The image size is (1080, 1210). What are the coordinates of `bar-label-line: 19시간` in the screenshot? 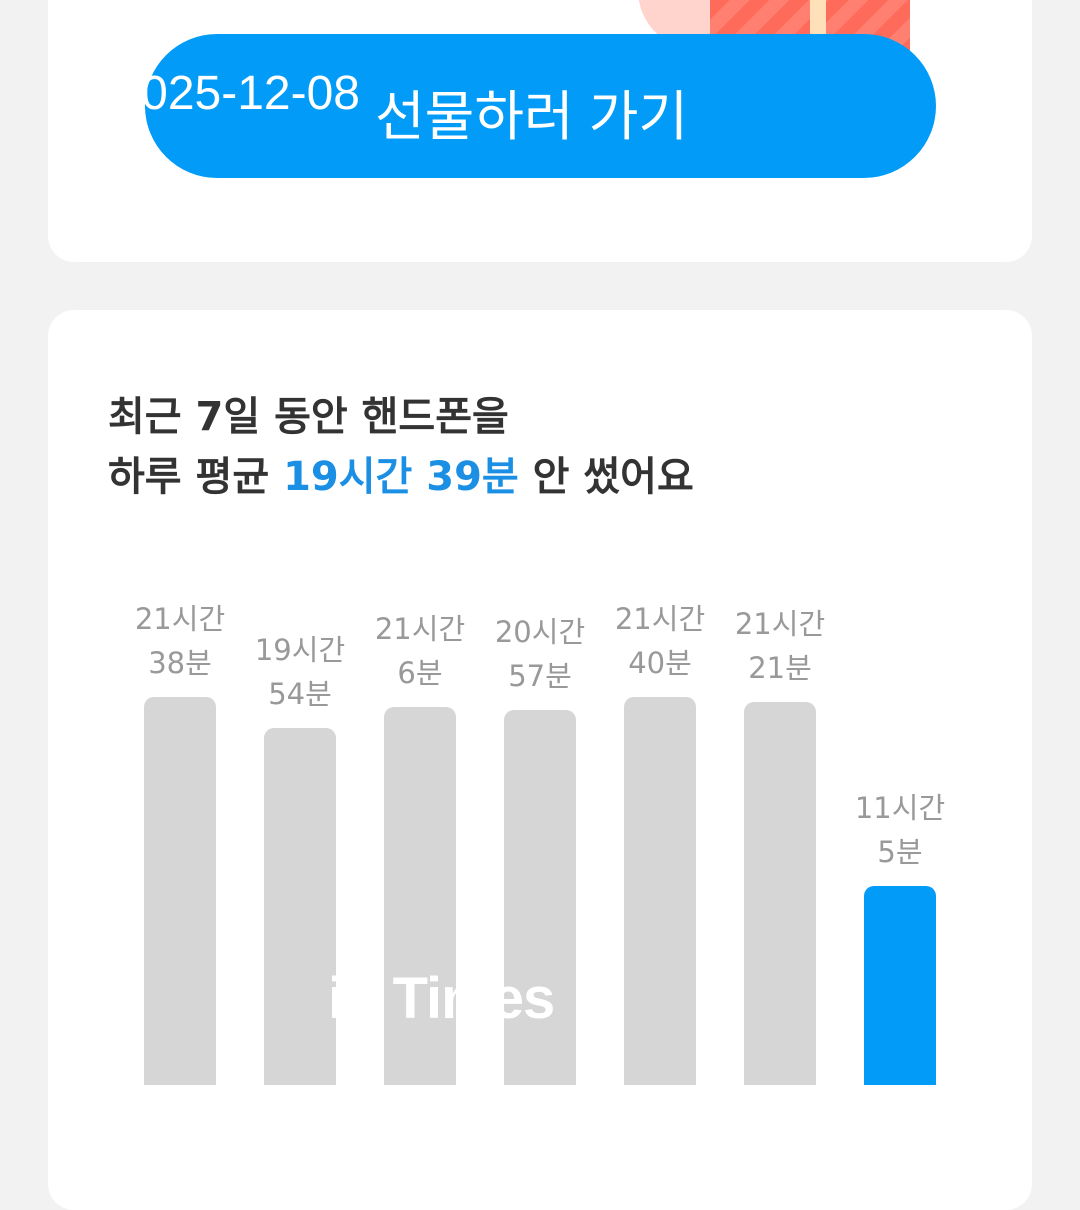 It's located at (300, 650).